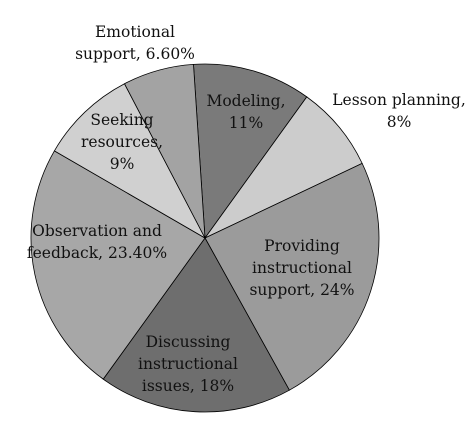 The image size is (474, 429). I want to click on slice-label-line: Discussing, so click(188, 342).